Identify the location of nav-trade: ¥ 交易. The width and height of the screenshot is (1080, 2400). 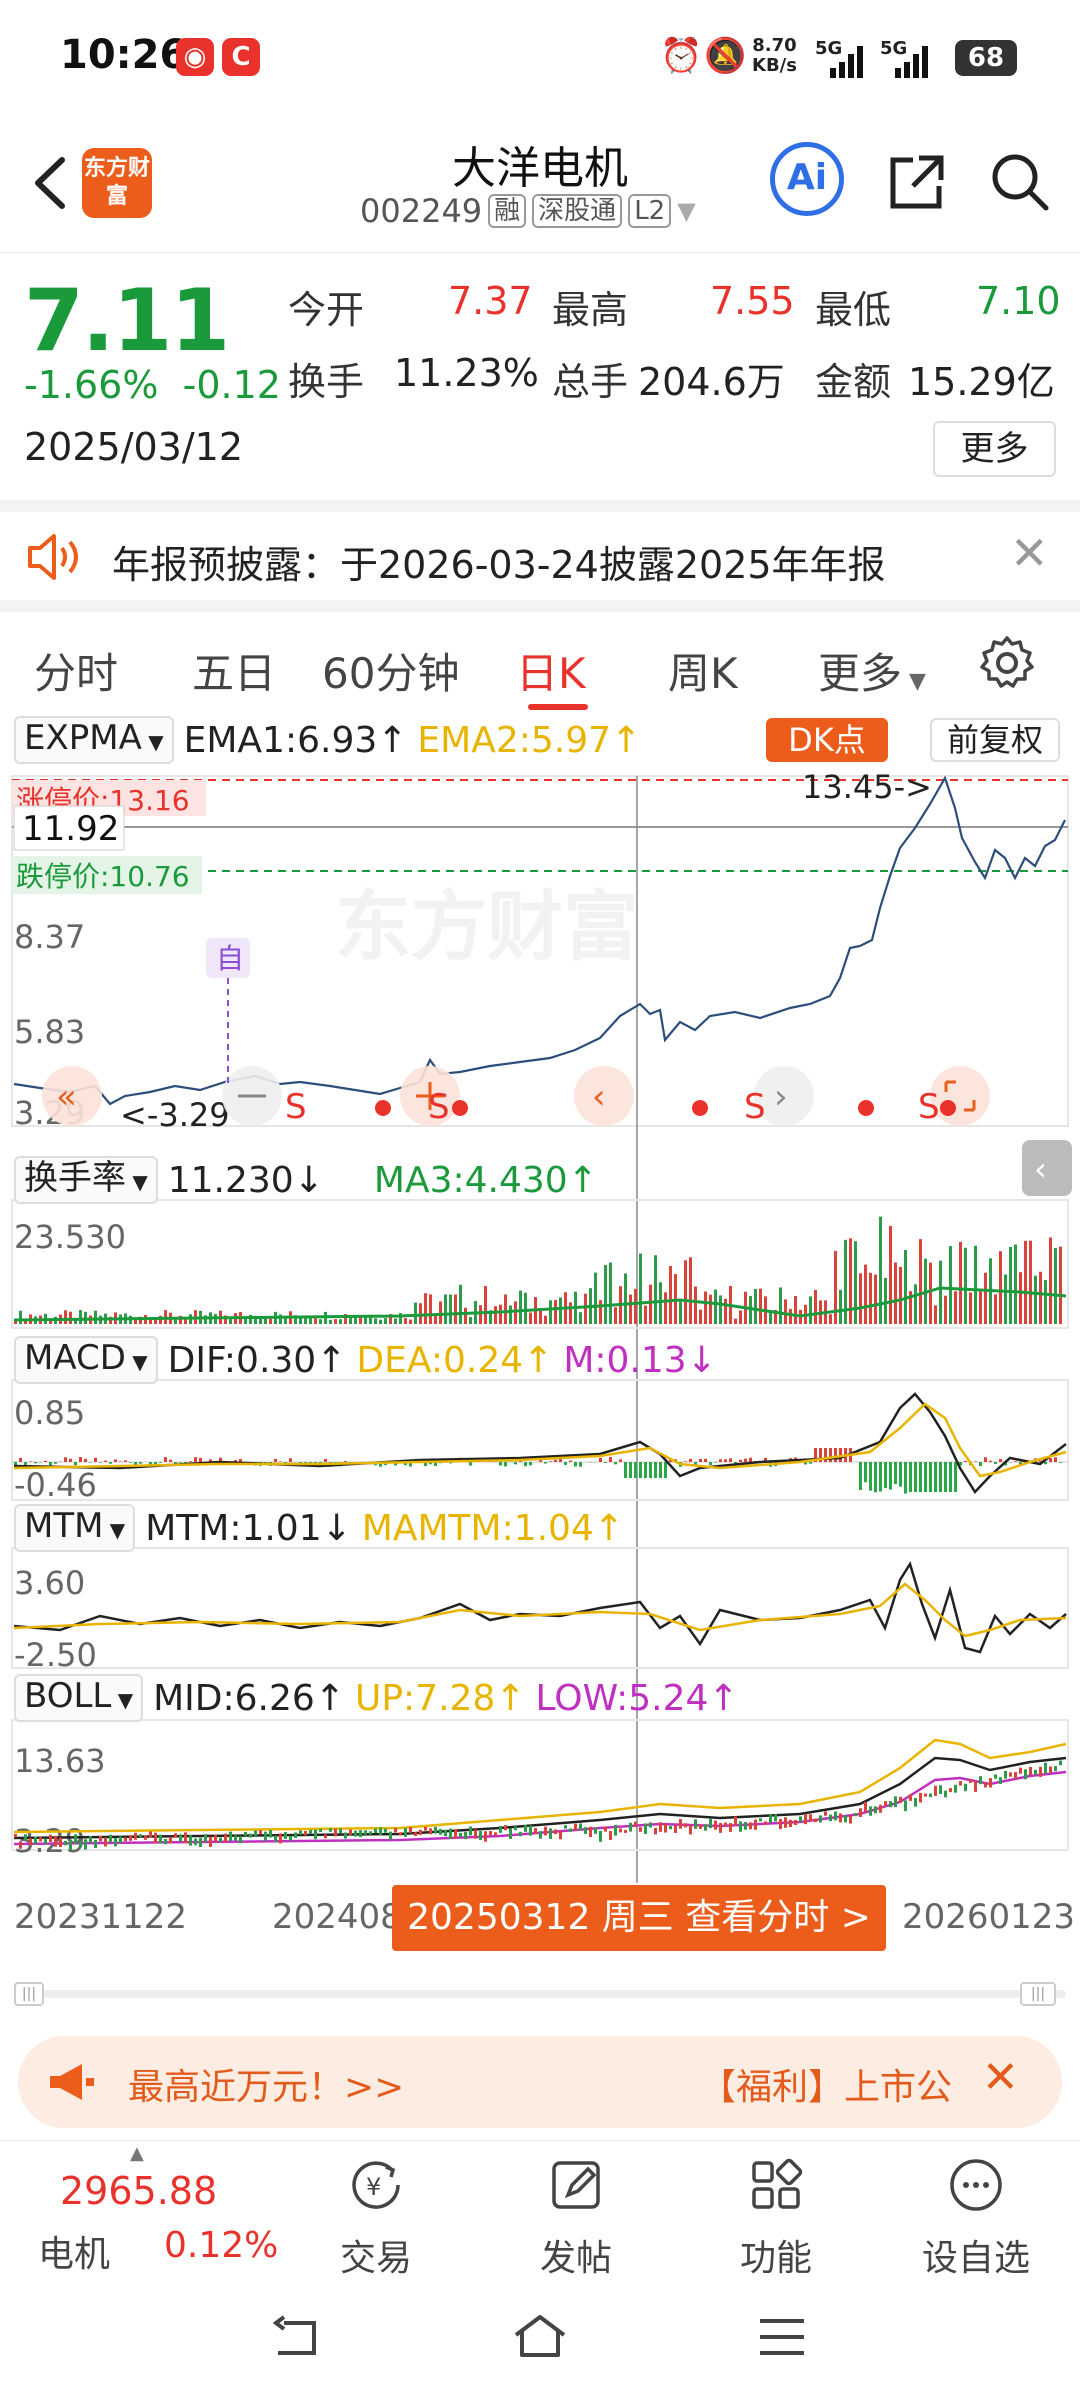
(376, 2210).